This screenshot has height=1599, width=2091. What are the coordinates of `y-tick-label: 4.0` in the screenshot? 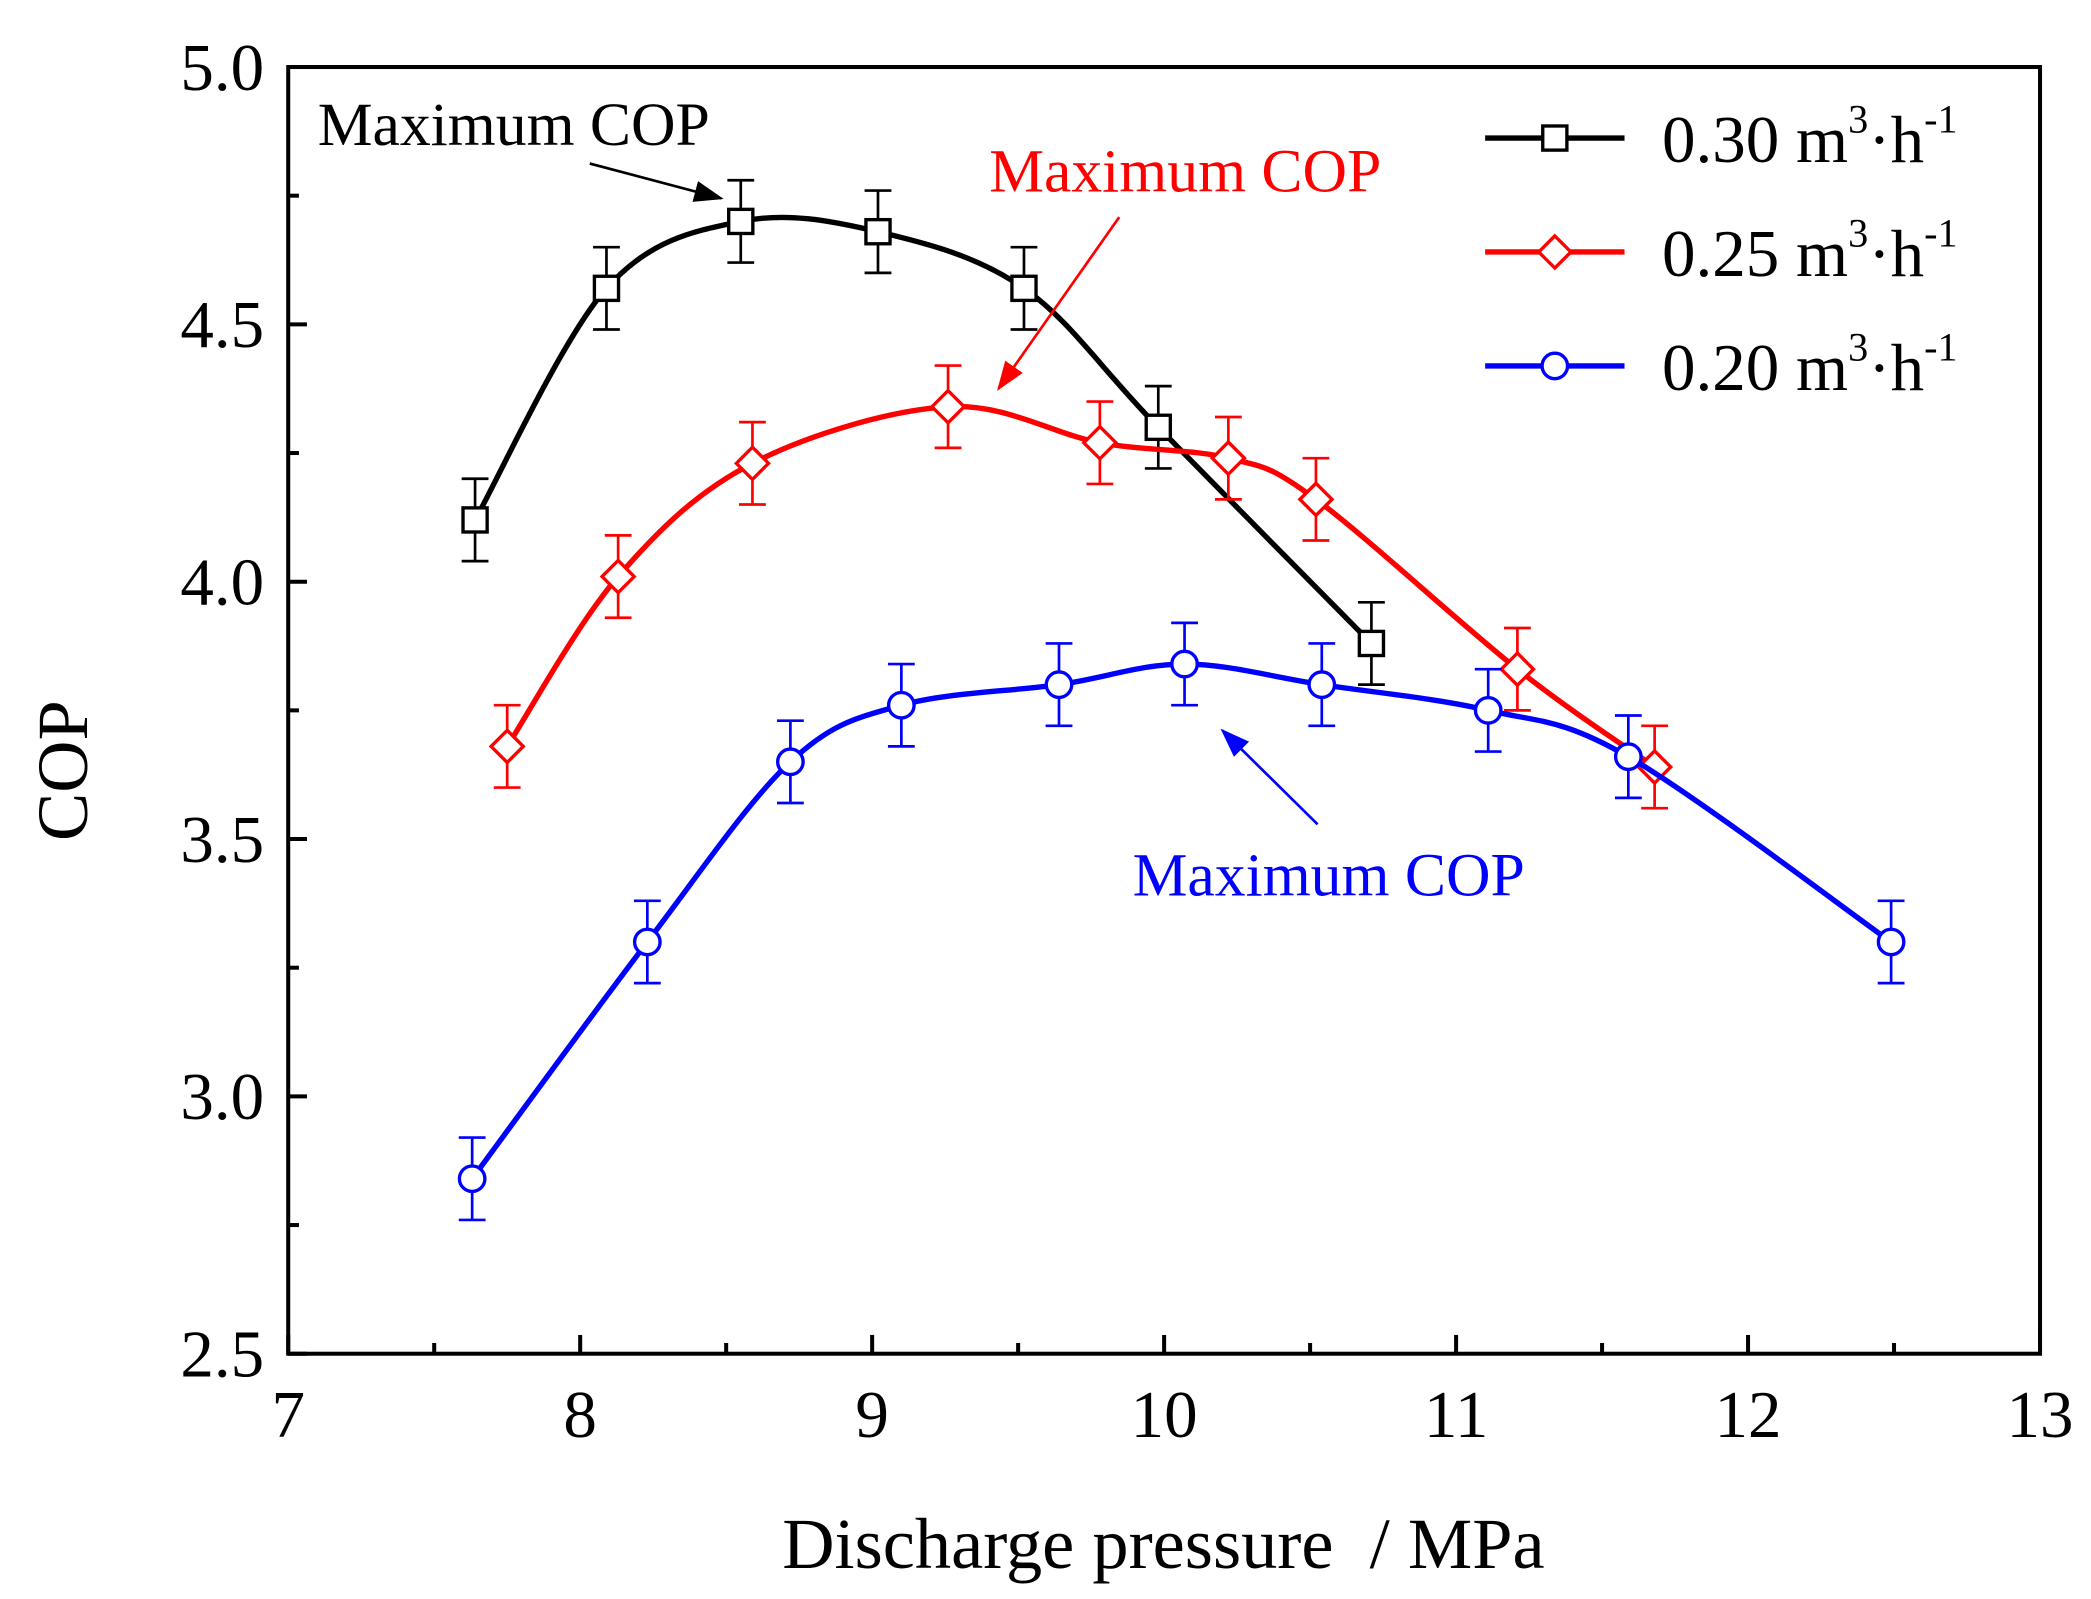 It's located at (222, 582).